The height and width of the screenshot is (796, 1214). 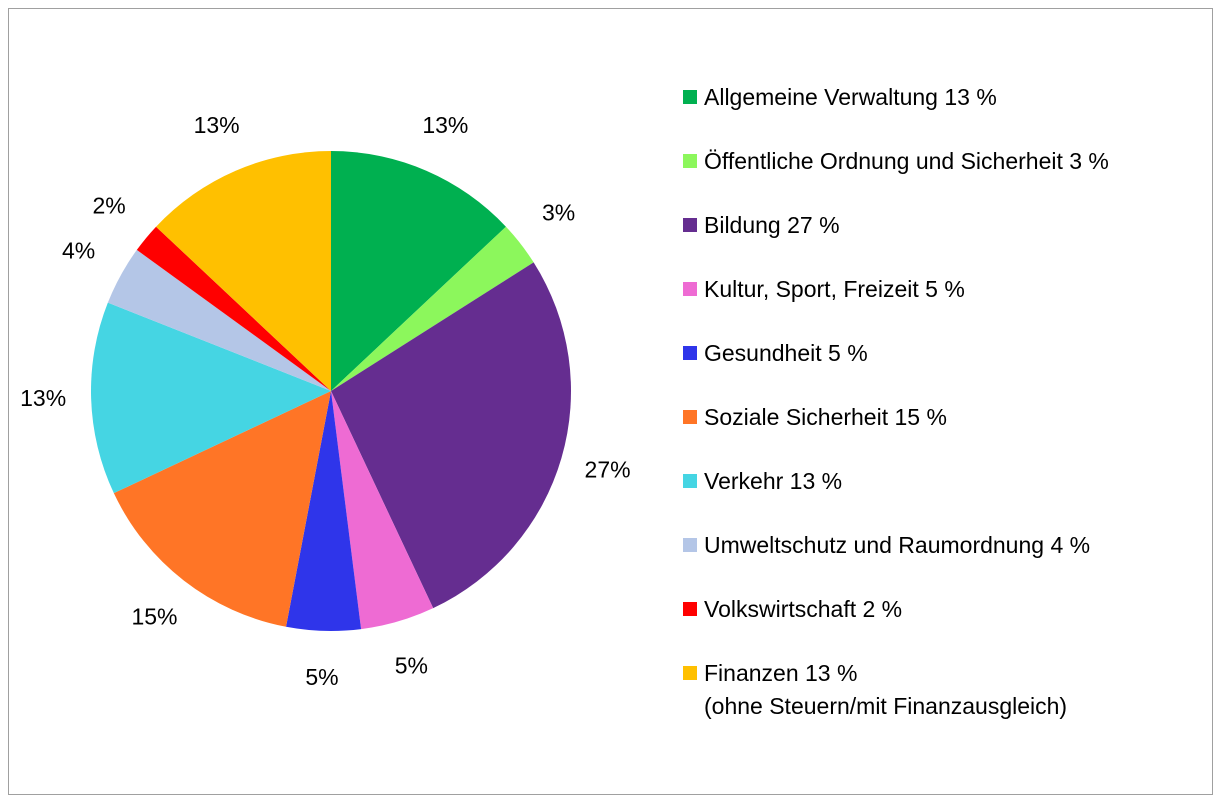 I want to click on data-label: 15%, so click(x=154, y=617).